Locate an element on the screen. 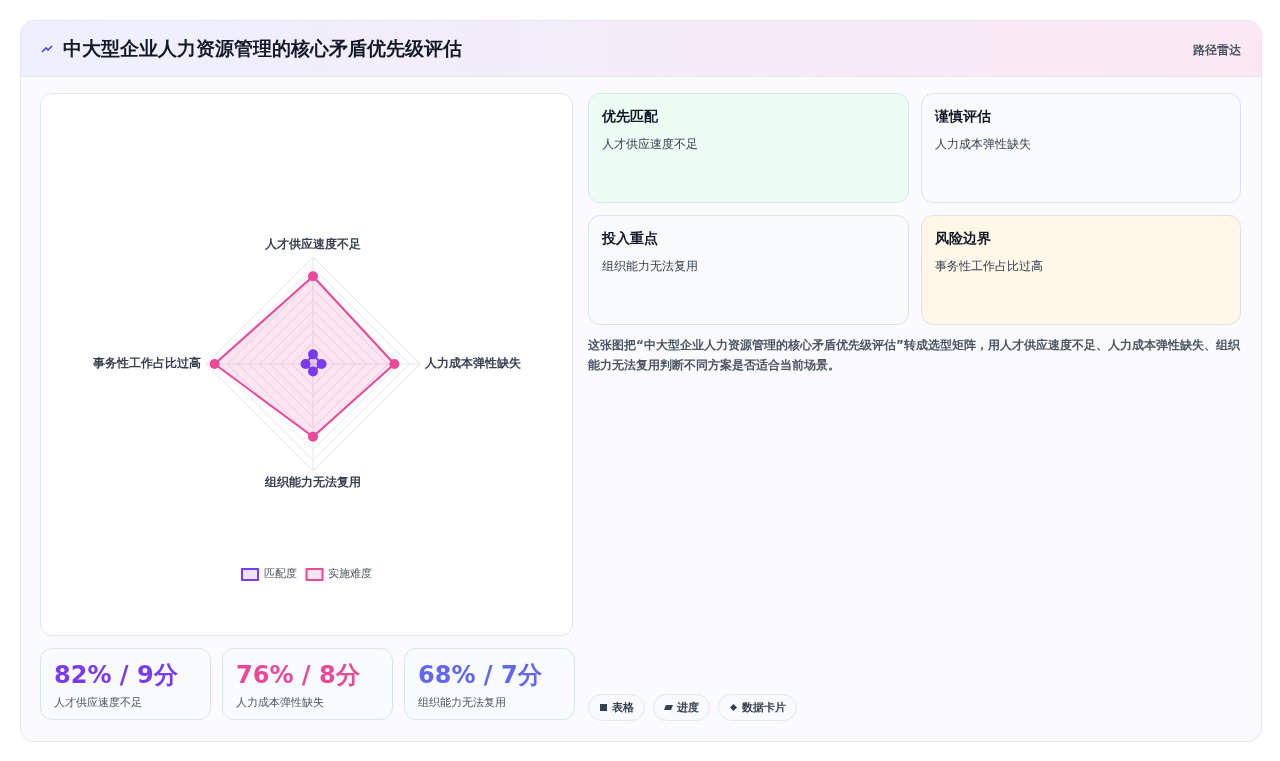 The height and width of the screenshot is (761, 1280). spoke-label: 人才供应速度不足 is located at coordinates (312, 243).